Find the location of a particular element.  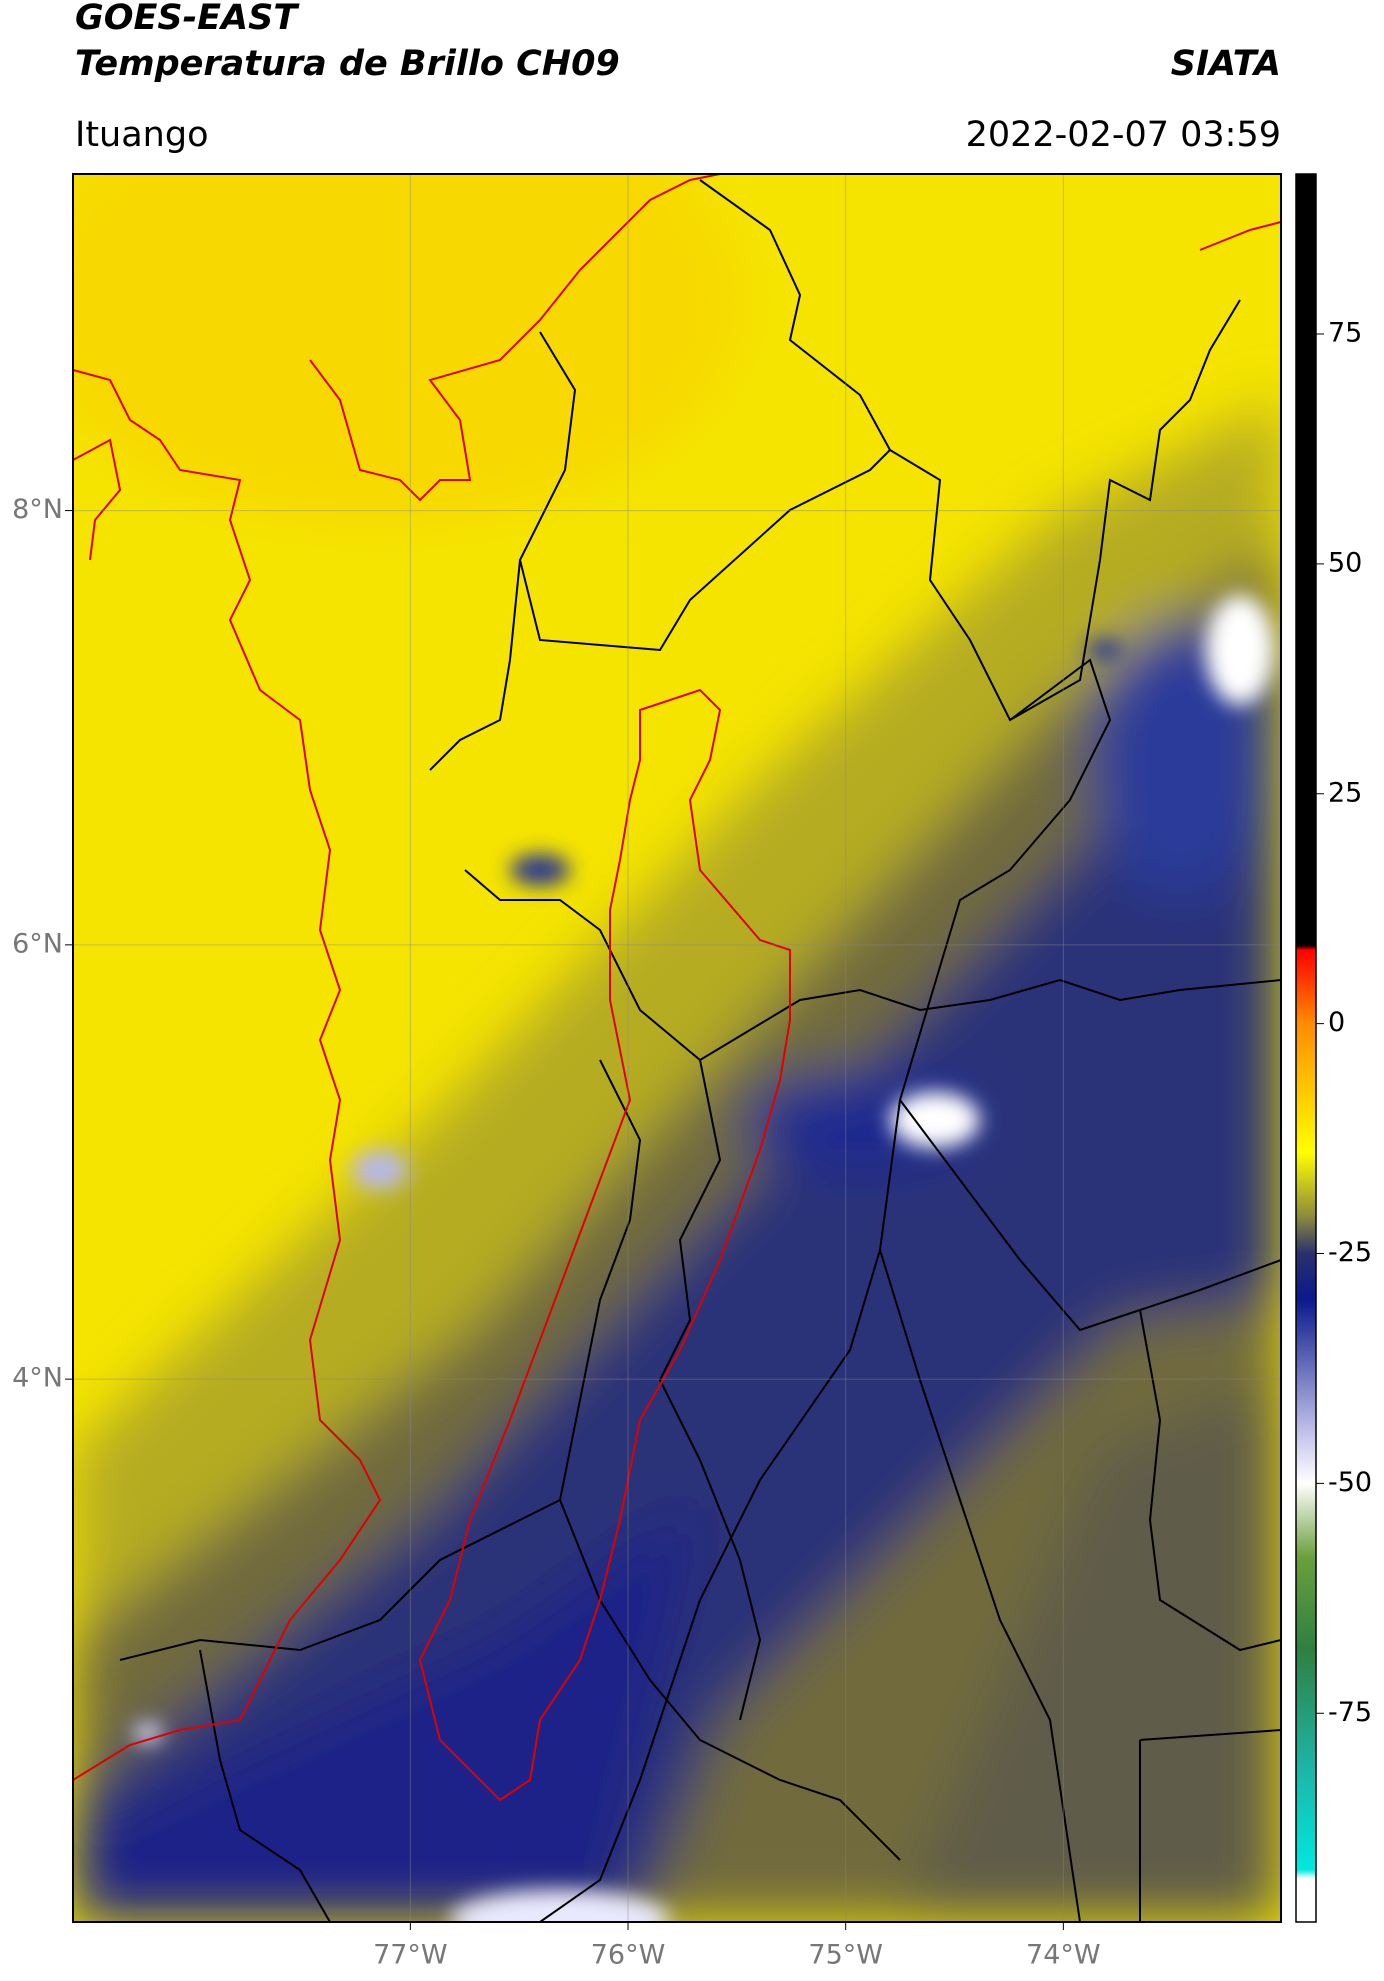

location: Ituango is located at coordinates (142, 135).